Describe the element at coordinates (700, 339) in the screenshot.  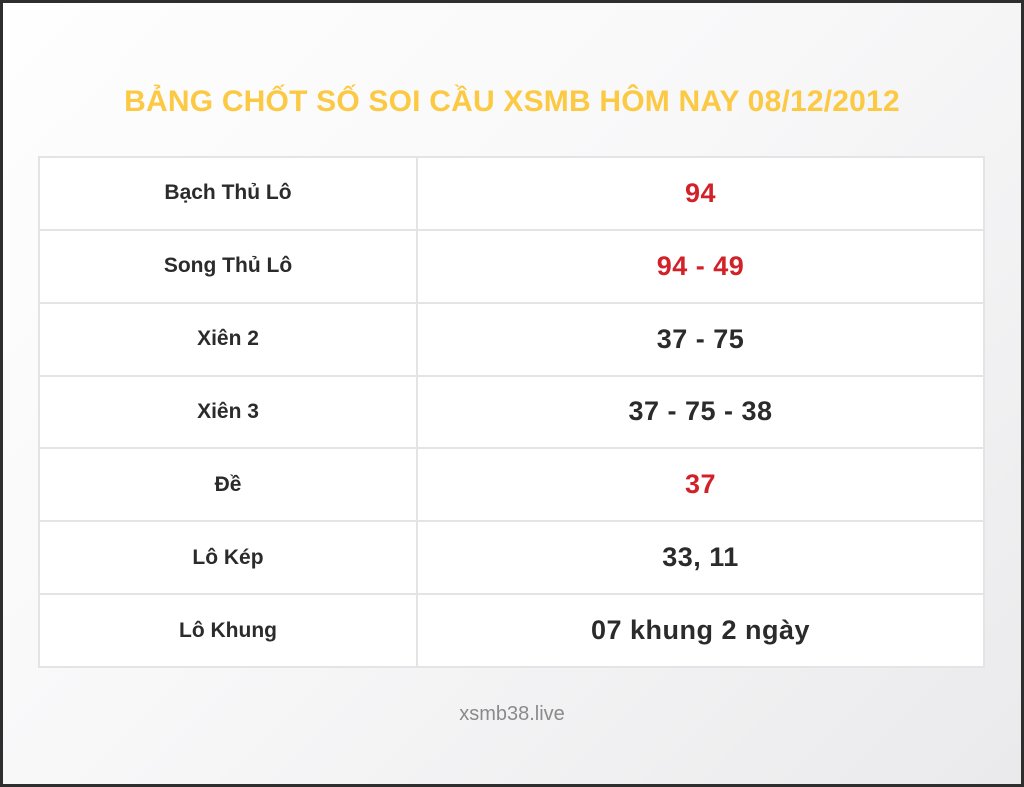
I see `table-row-2-value: 37 - 75` at that location.